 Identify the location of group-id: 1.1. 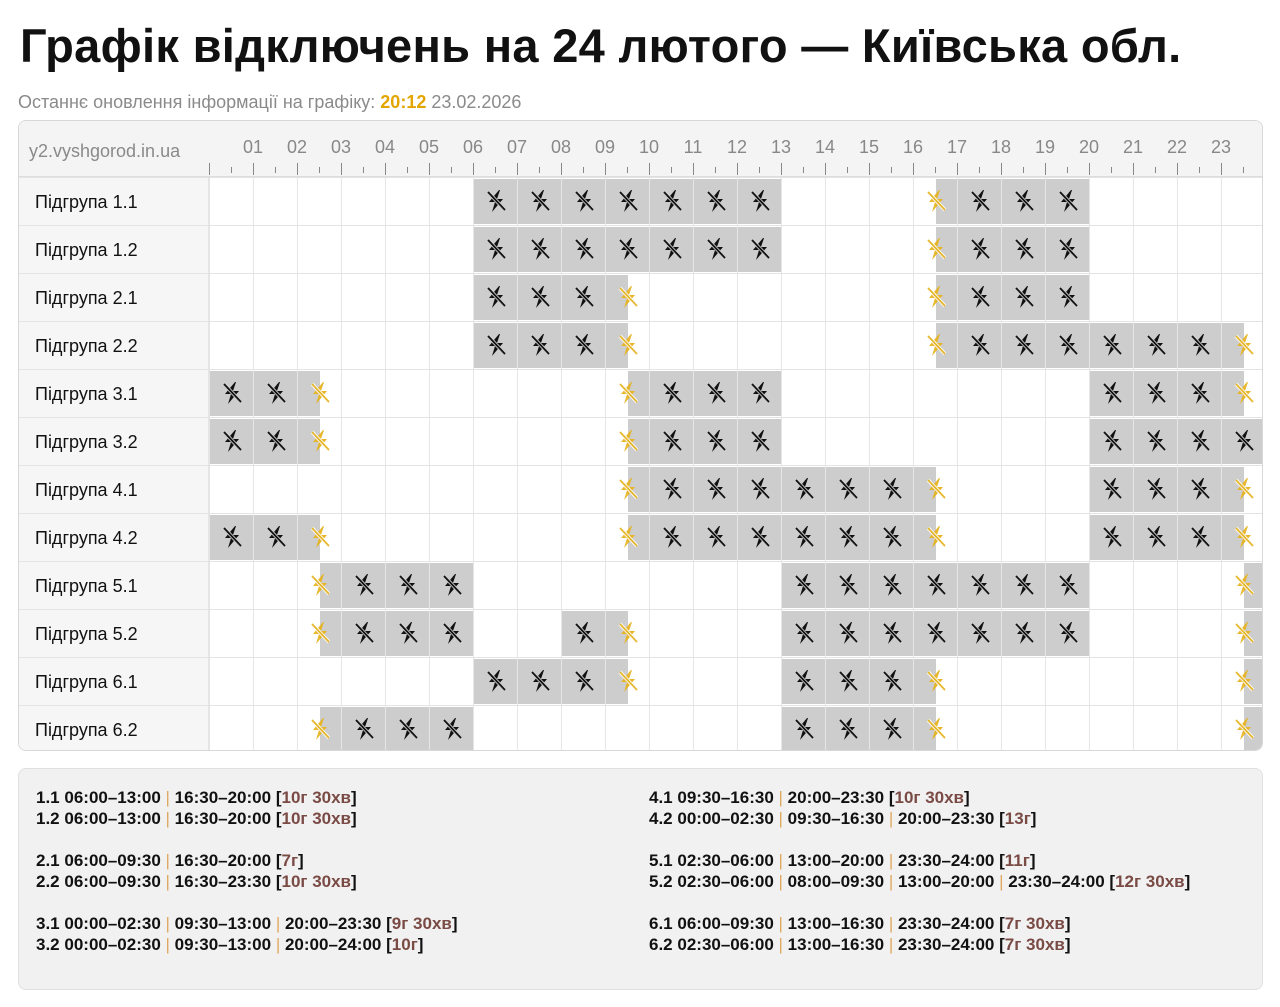
(48, 797).